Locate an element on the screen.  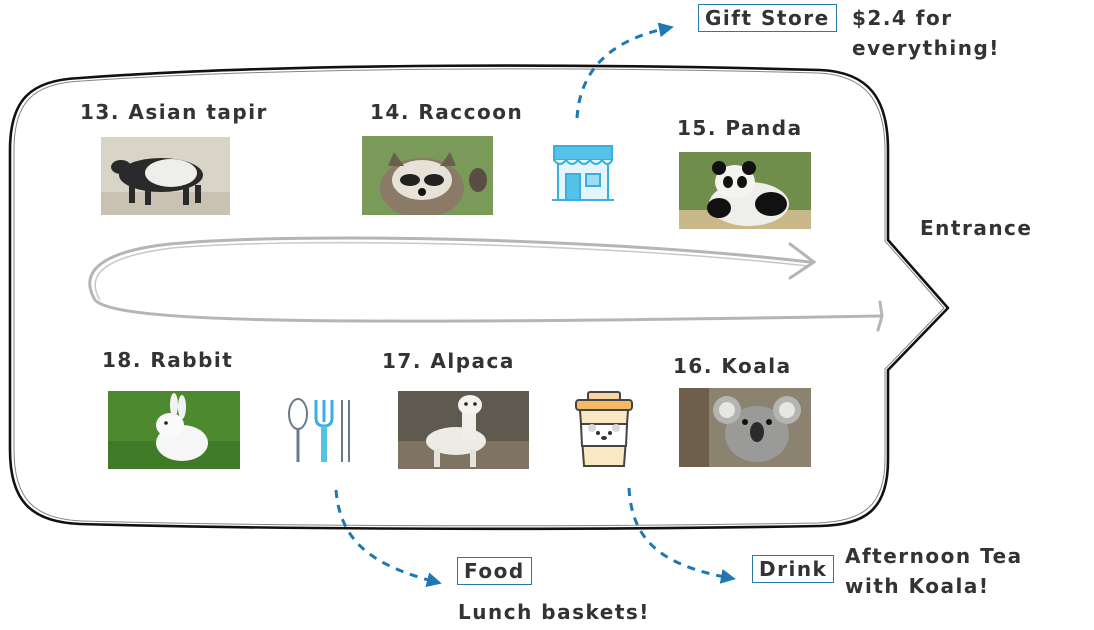
alpaca-photo is located at coordinates (463, 430).